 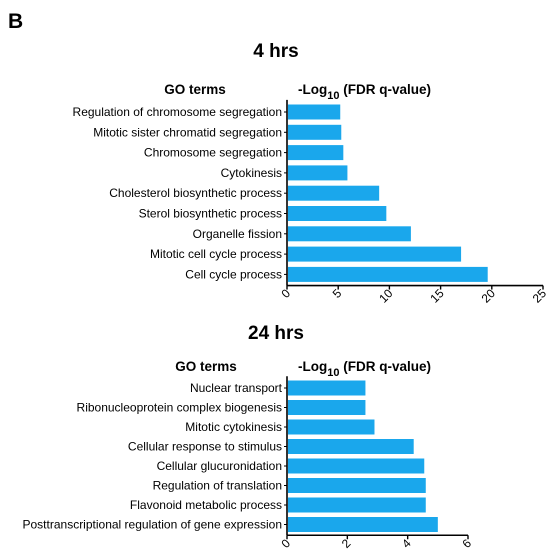 What do you see at coordinates (346, 543) in the screenshot?
I see `x-tick-label: 2` at bounding box center [346, 543].